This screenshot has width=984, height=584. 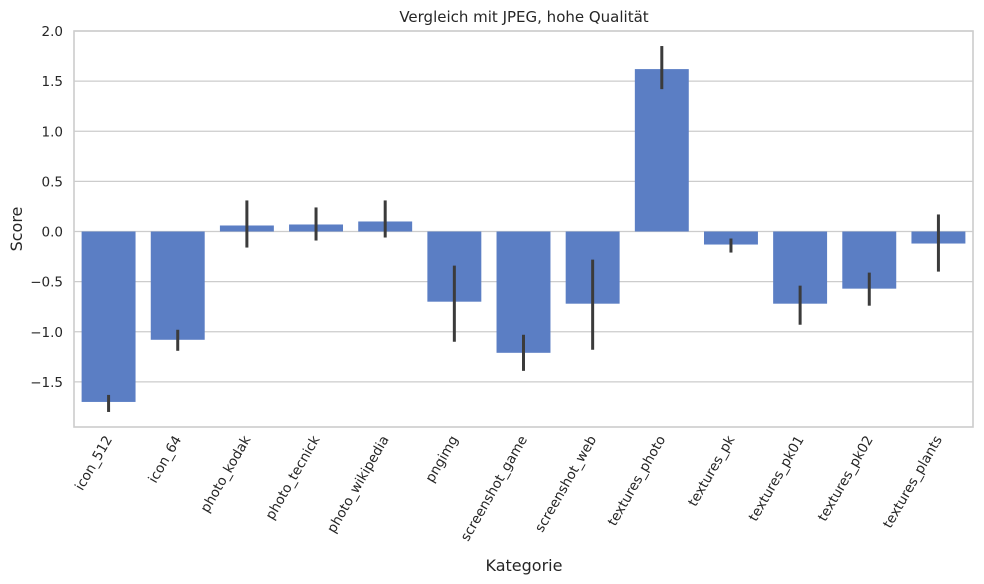 What do you see at coordinates (661, 150) in the screenshot?
I see `bar-textures_photo` at bounding box center [661, 150].